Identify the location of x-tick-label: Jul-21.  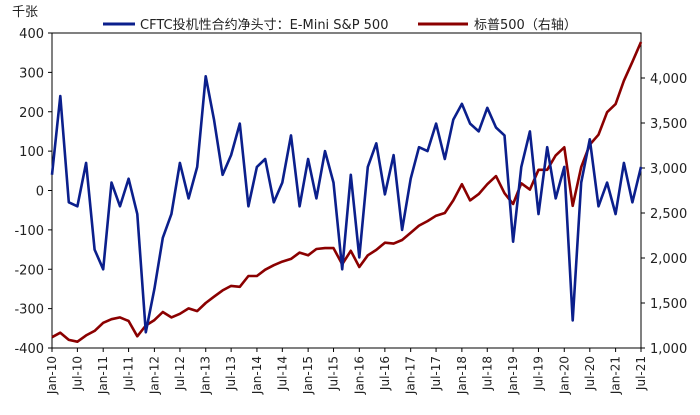
(641, 373).